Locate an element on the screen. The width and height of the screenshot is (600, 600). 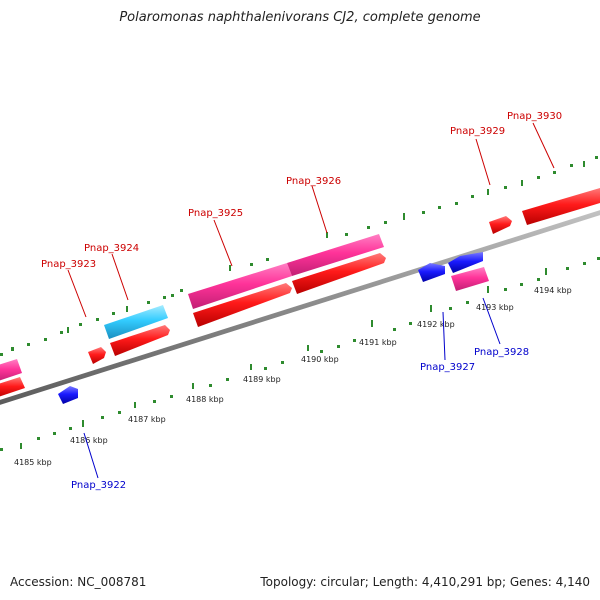
gene-label-pnap-3922: Pnap_3922 is located at coordinates (98, 485).